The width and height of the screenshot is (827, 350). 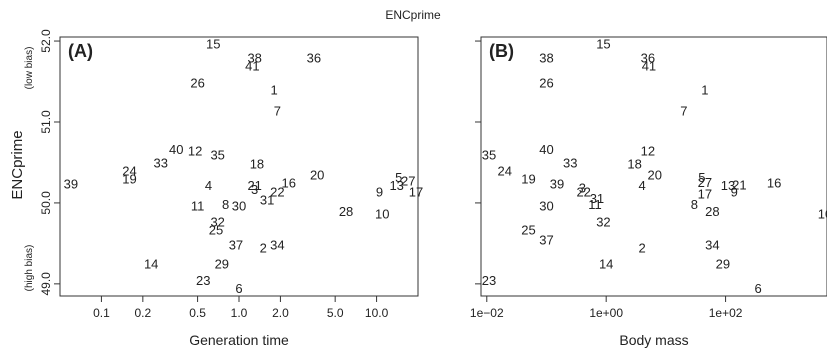 I want to click on point-label-b: 6, so click(x=757, y=288).